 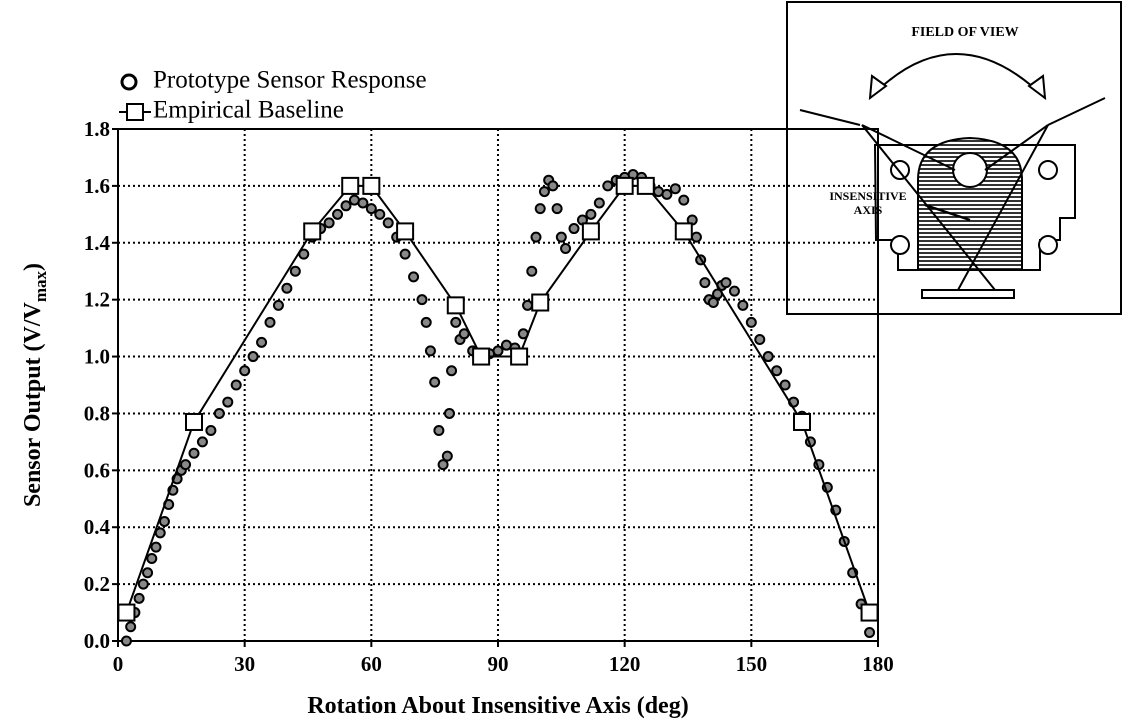 What do you see at coordinates (97, 413) in the screenshot?
I see `y-tick-label: 0.8` at bounding box center [97, 413].